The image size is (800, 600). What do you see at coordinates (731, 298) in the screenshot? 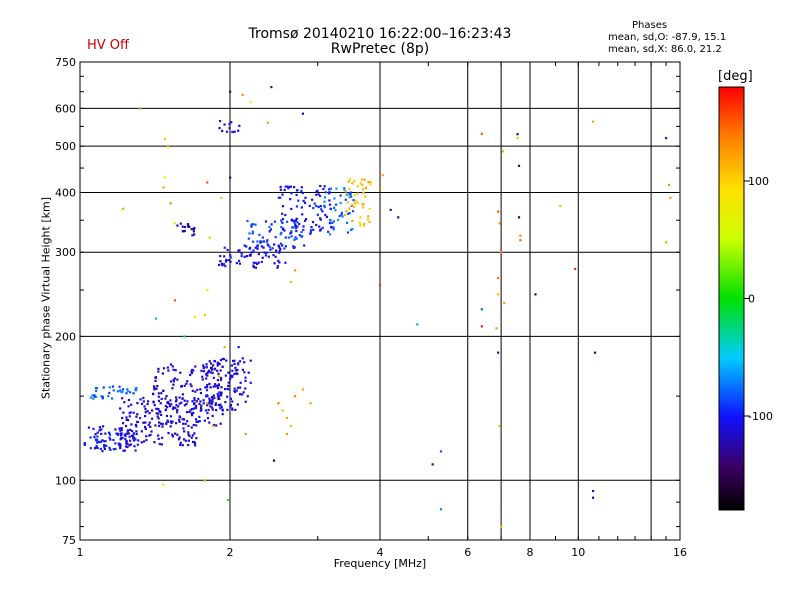
I see `colorbar` at bounding box center [731, 298].